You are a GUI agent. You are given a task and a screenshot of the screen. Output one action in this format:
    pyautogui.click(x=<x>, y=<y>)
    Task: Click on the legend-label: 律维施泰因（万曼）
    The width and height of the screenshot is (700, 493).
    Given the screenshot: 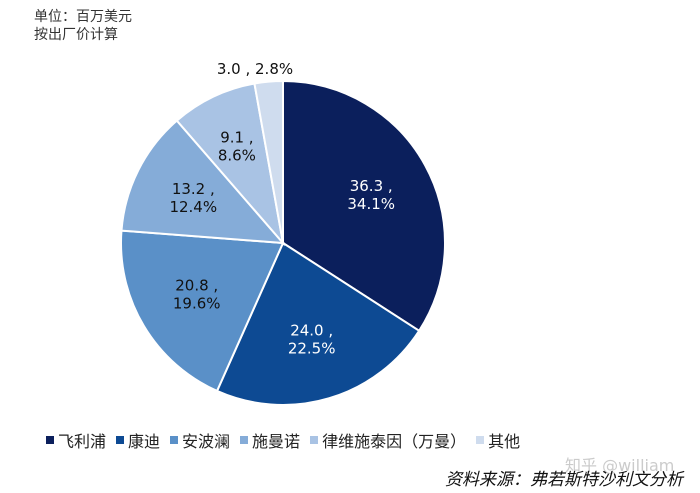 What is the action you would take?
    pyautogui.click(x=394, y=441)
    